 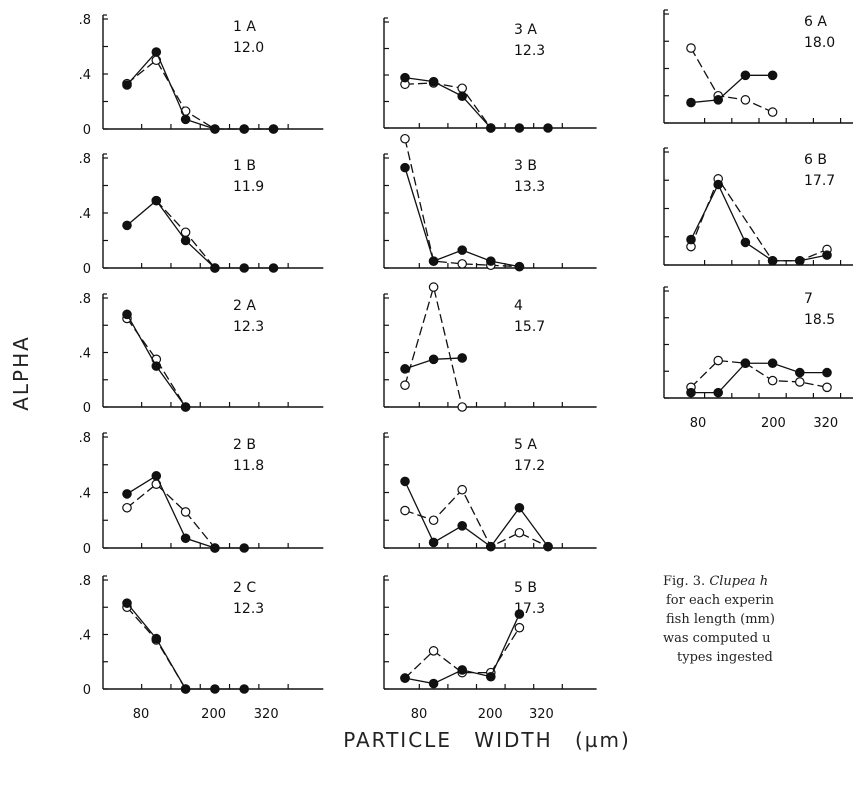 What do you see at coordinates (725, 657) in the screenshot?
I see `caption-line-5: types ingested` at bounding box center [725, 657].